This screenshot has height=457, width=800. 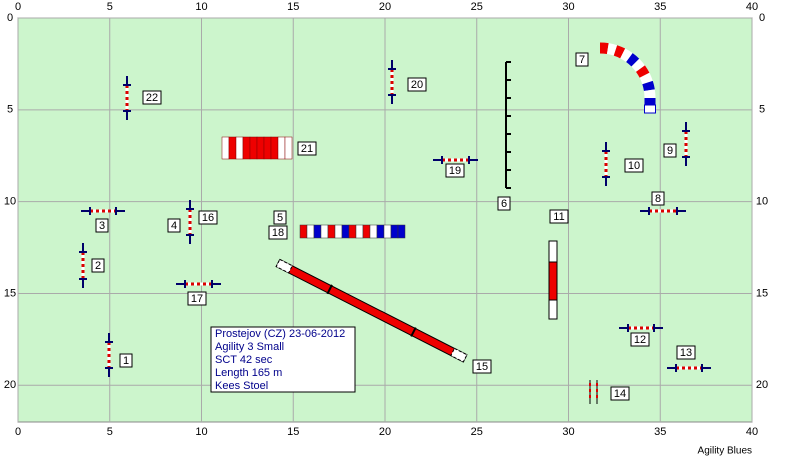 I want to click on info-line: Length 165 m, so click(x=248, y=373).